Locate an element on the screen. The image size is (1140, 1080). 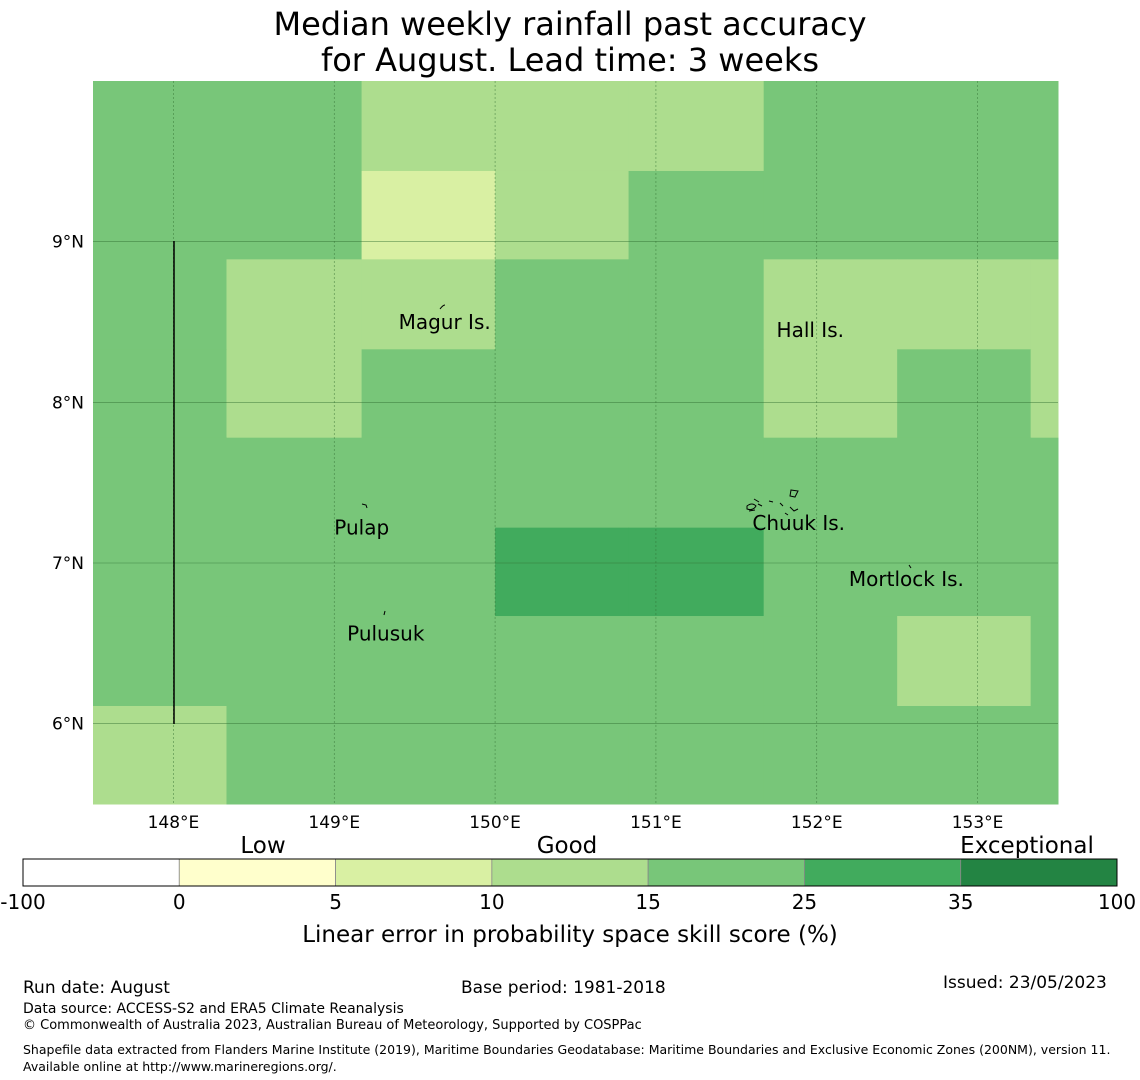
place-label: Magur Is. is located at coordinates (445, 322).